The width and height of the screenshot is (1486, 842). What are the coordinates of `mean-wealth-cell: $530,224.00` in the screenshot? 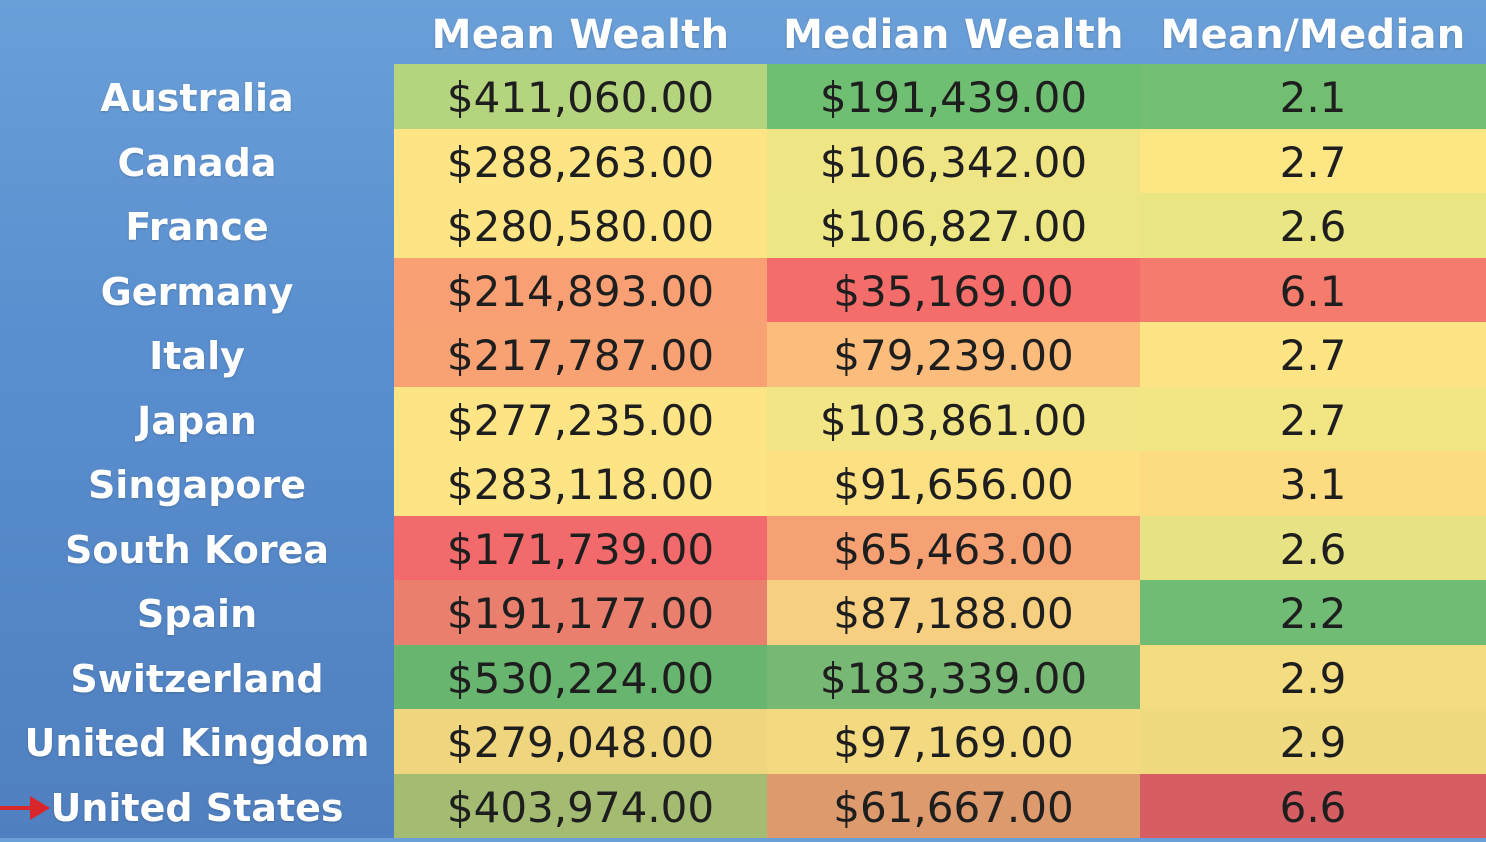 It's located at (580, 676).